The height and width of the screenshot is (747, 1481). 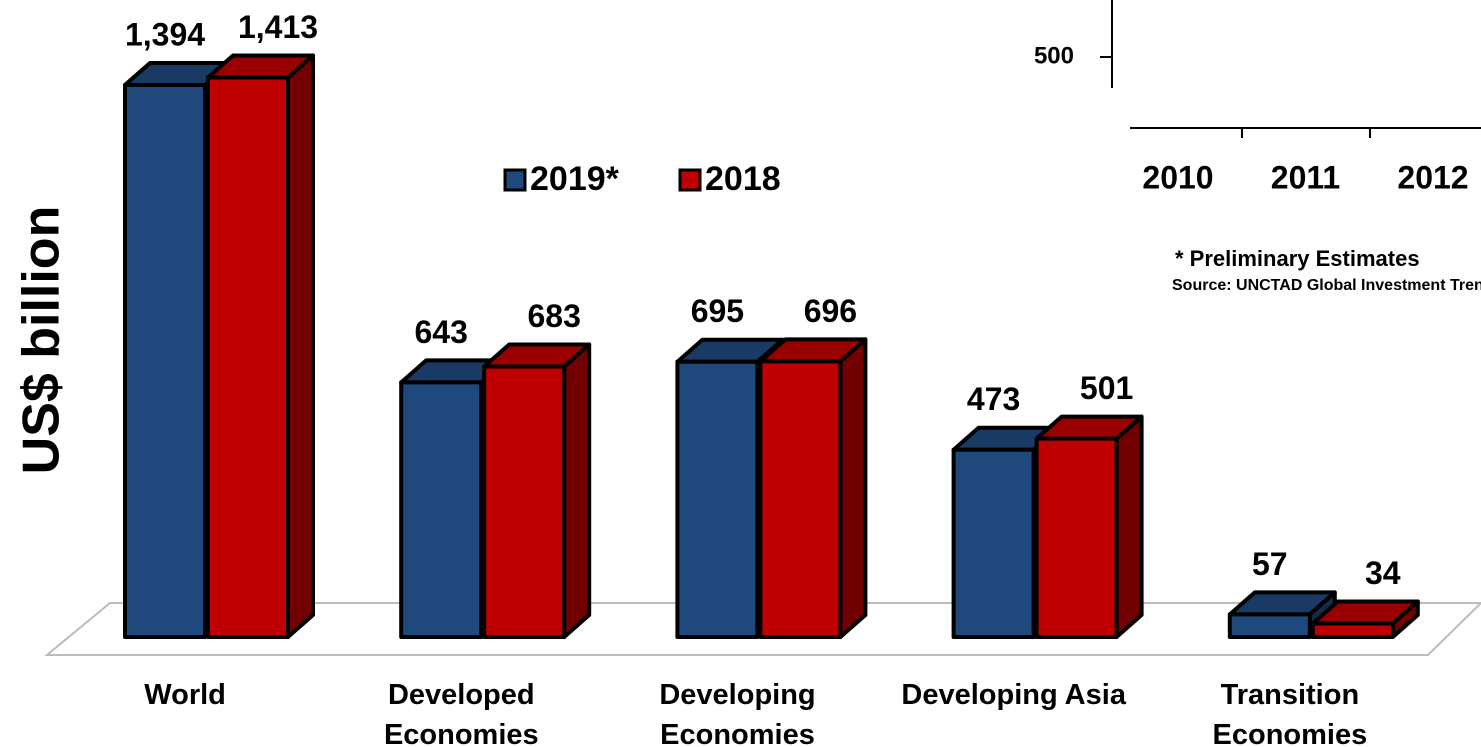 I want to click on y-tick-label: 500, so click(x=1054, y=55).